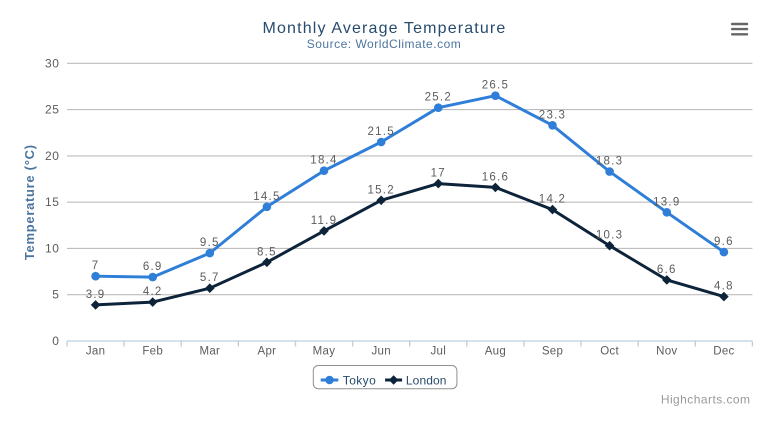 Image resolution: width=769 pixels, height=421 pixels. Describe the element at coordinates (666, 352) in the screenshot. I see `svg-text: Nov` at that location.